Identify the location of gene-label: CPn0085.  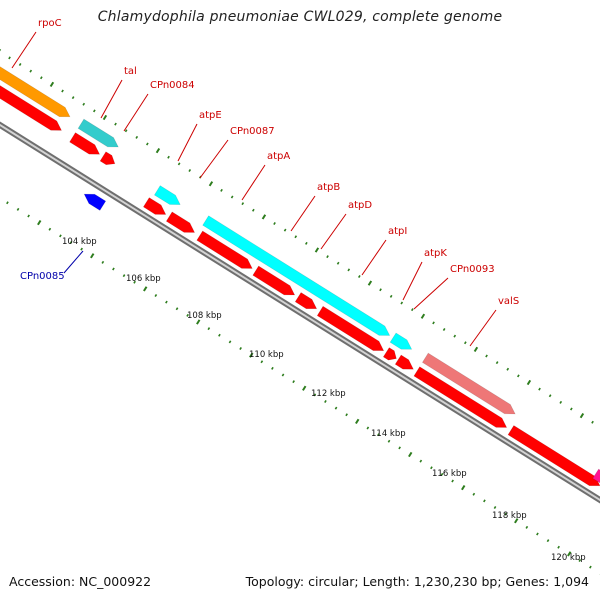
(42, 276).